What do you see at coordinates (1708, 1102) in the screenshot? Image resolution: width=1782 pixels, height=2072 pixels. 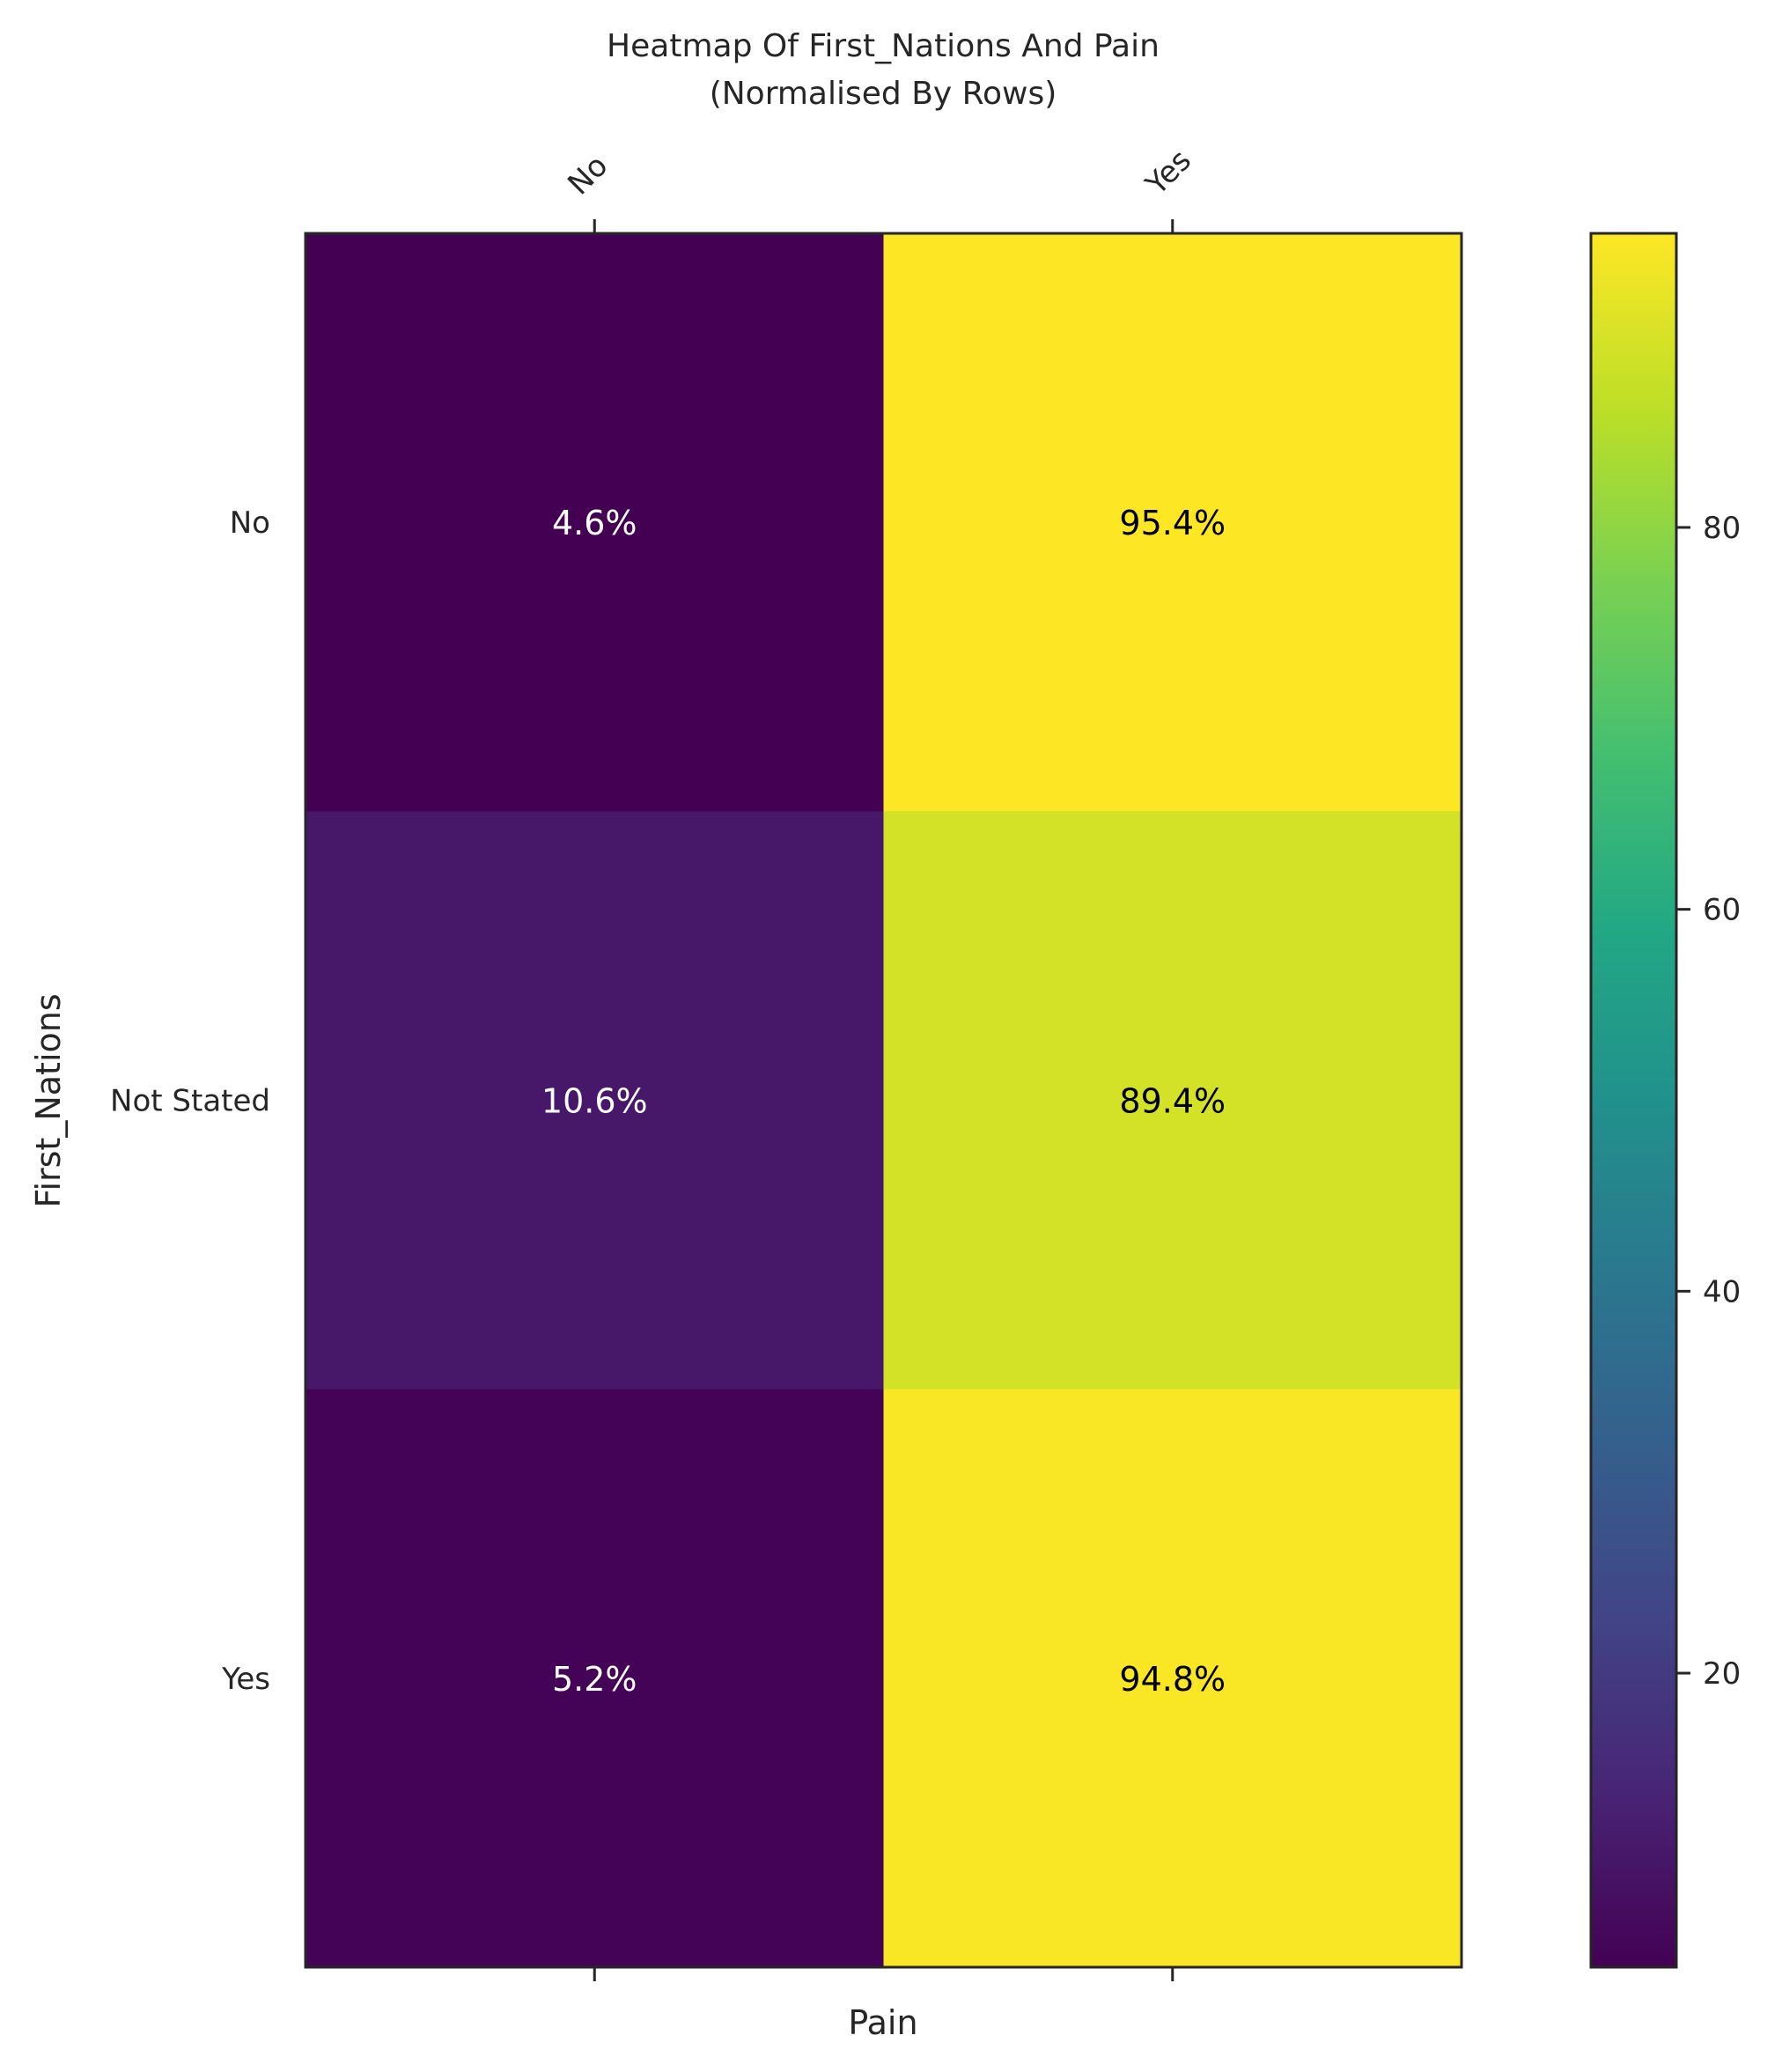 I see `colorbar-ticks: 20 40 60 80` at bounding box center [1708, 1102].